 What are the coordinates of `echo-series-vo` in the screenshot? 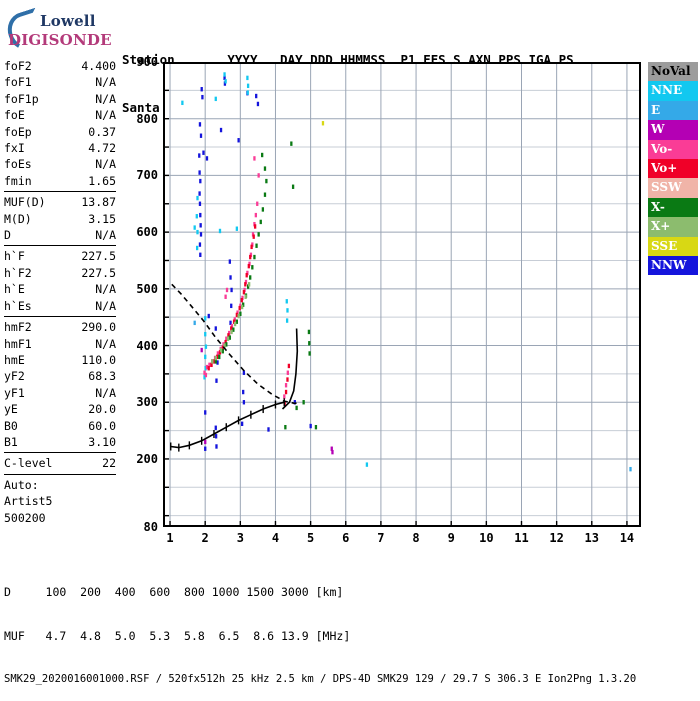 It's located at (249, 315).